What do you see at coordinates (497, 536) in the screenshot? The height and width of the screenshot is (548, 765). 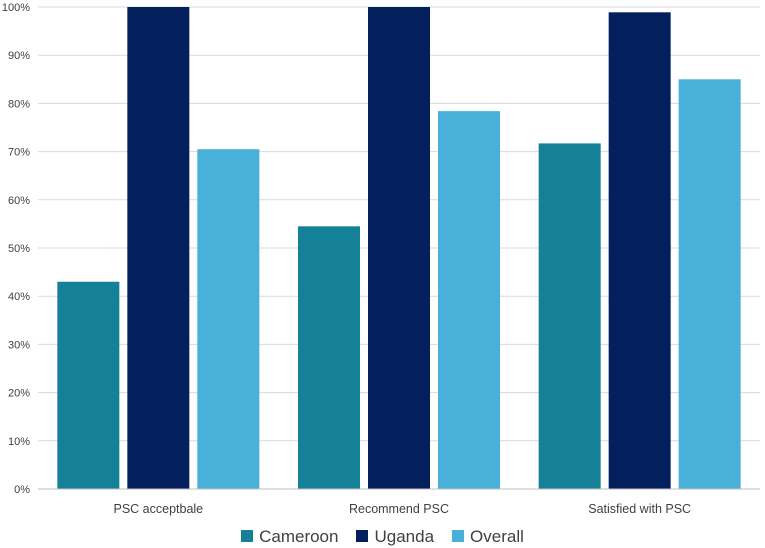 I see `legend-label: Overall` at bounding box center [497, 536].